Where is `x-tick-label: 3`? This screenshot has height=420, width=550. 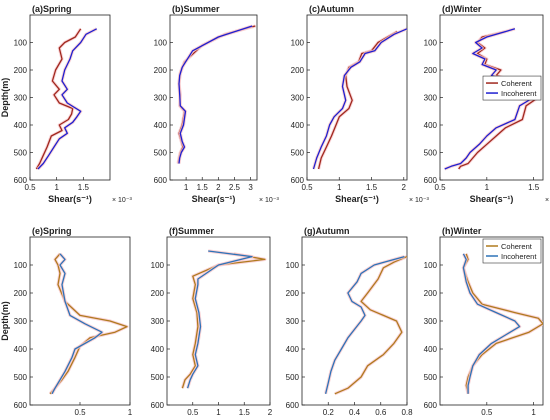
x-tick-label: 3 is located at coordinates (250, 187).